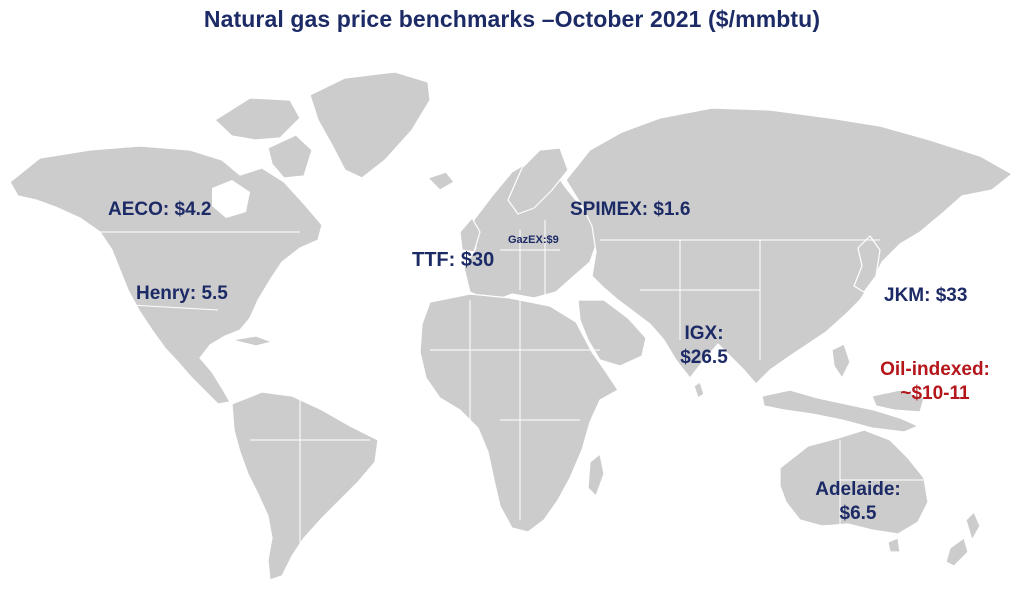 Image resolution: width=1024 pixels, height=591 pixels. Describe the element at coordinates (596, 475) in the screenshot. I see `madagascar-landmass` at that location.